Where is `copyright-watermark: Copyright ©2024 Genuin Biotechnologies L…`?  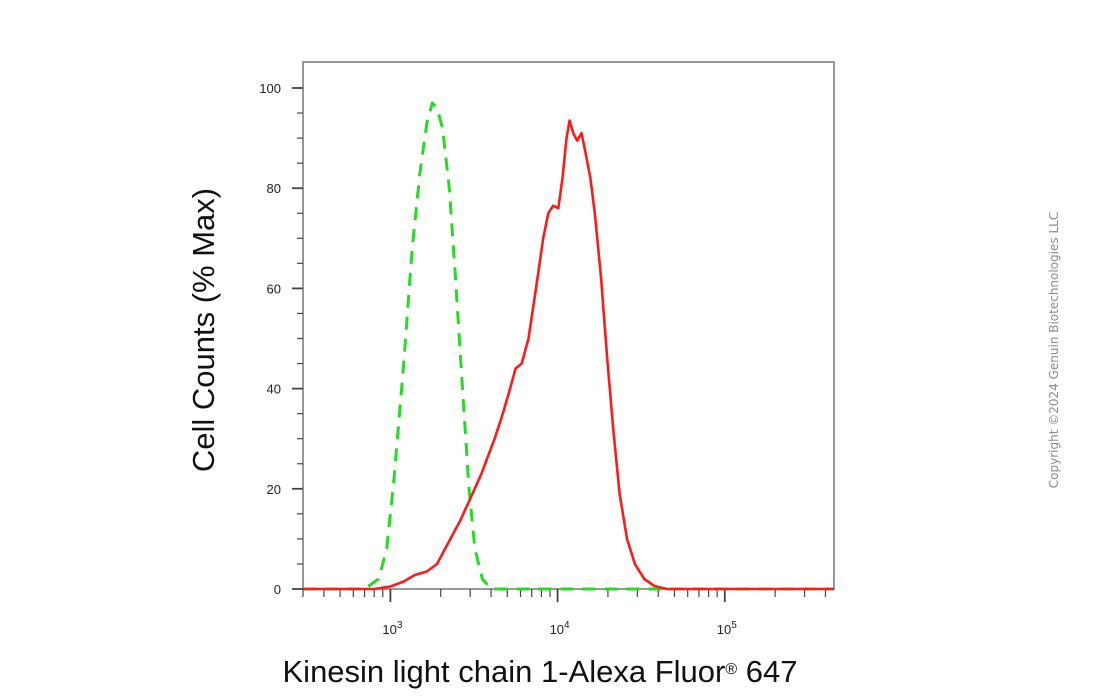
copyright-watermark: Copyright ©2024 Genuin Biotechnologies L… is located at coordinates (1054, 349).